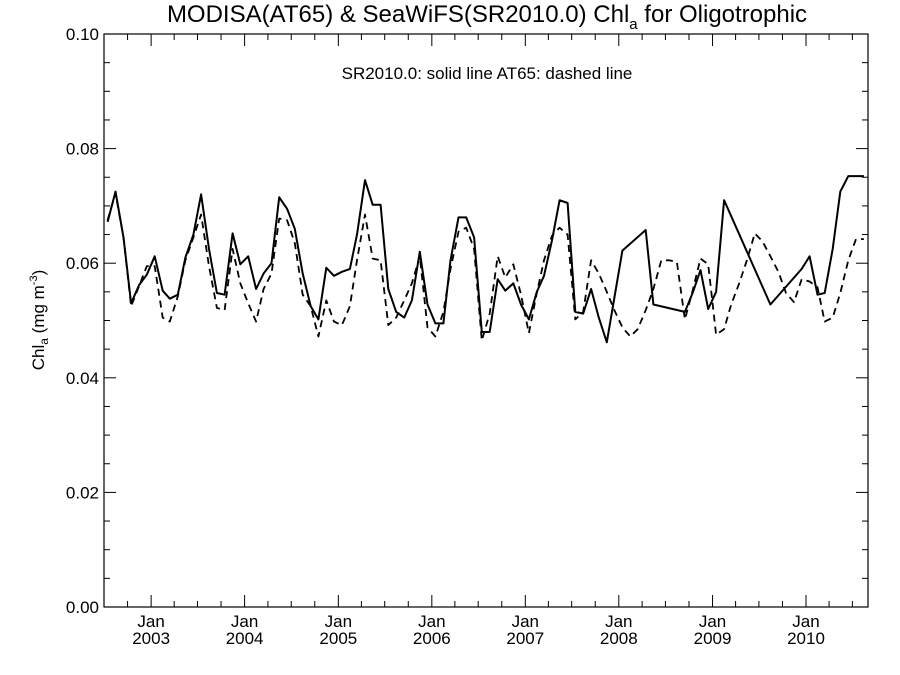 This screenshot has width=900, height=675. What do you see at coordinates (82, 149) in the screenshot?
I see `y-tick-label: 0.08` at bounding box center [82, 149].